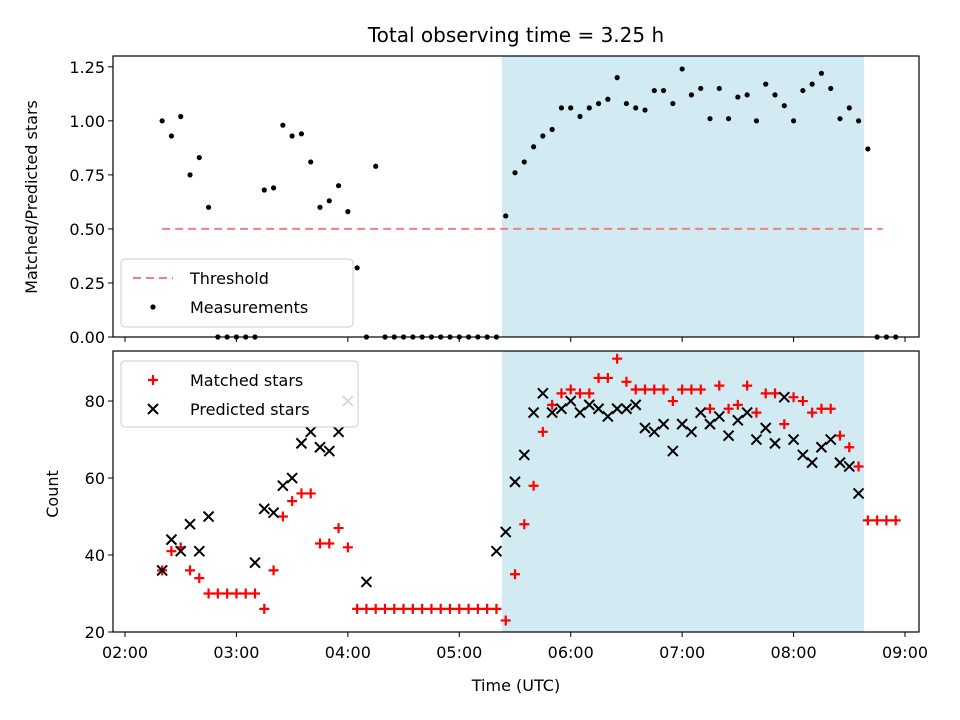 Image resolution: width=960 pixels, height=720 pixels. What do you see at coordinates (348, 652) in the screenshot?
I see `x-tick-label: 04:00` at bounding box center [348, 652].